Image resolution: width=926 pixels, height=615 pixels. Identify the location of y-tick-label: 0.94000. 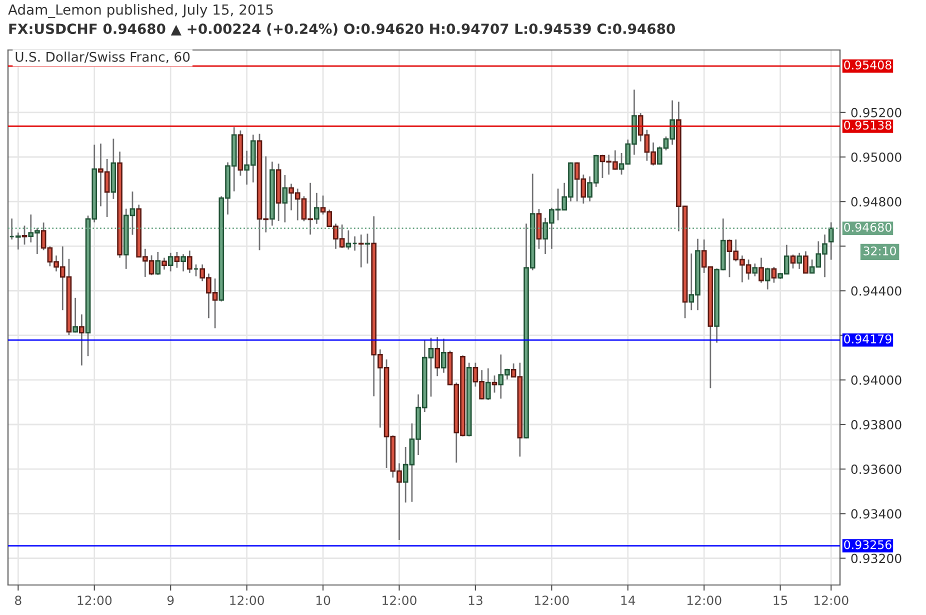
(876, 380).